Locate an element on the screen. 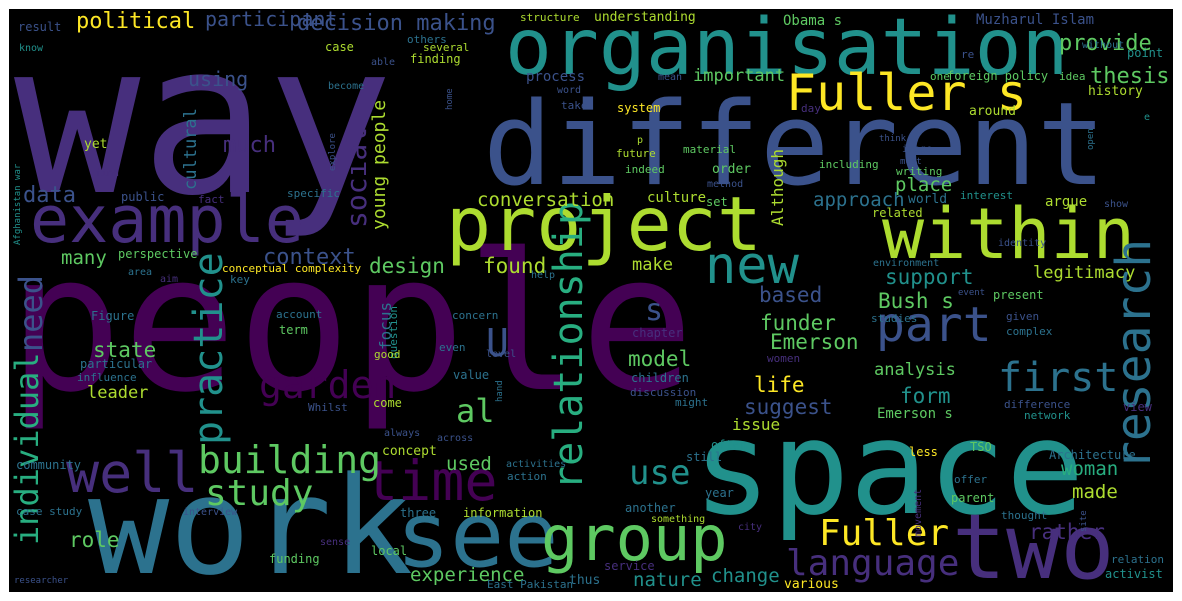 The height and width of the screenshot is (601, 1182). cloud-word: form is located at coordinates (925, 396).